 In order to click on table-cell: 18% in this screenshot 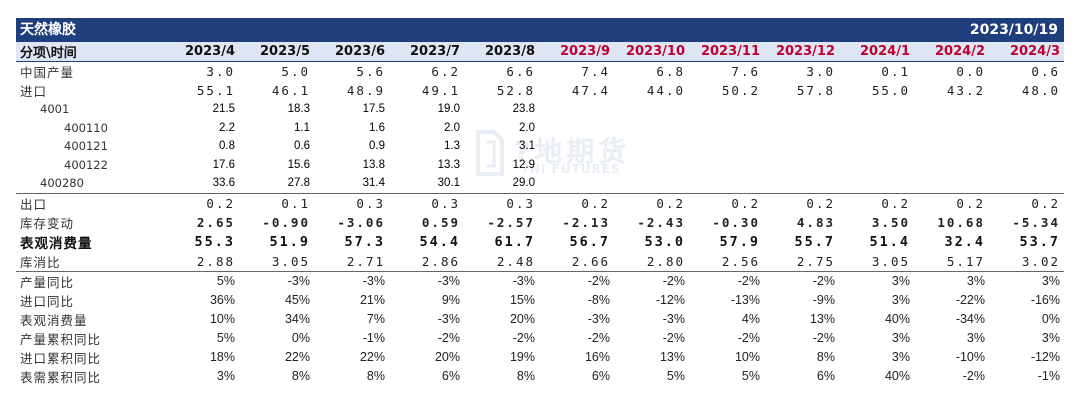, I will do `click(222, 357)`.